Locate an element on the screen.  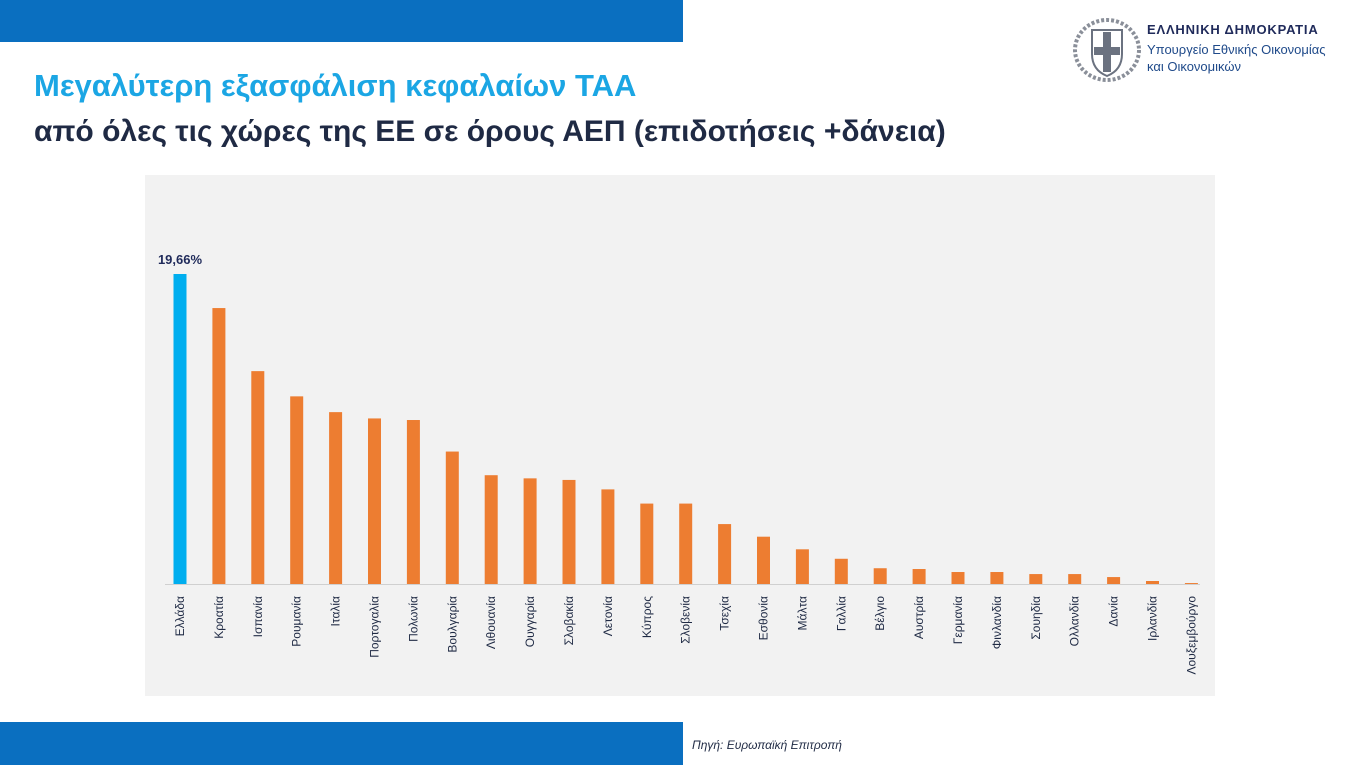
x-tick-label: Τσεχία is located at coordinates (725, 613).